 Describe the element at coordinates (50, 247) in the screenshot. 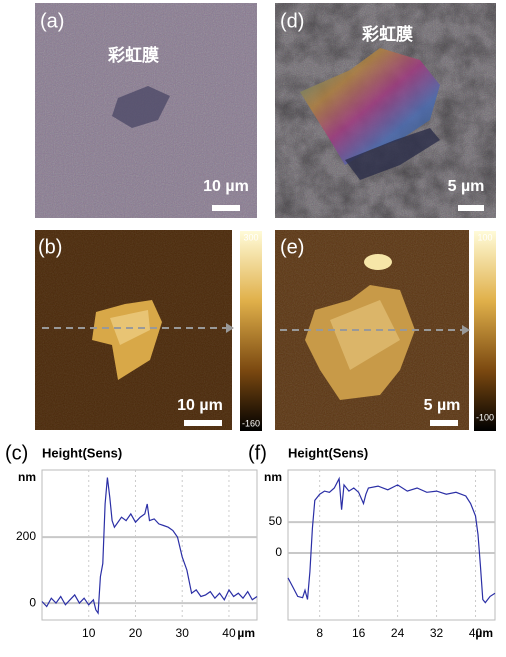

I see `panel-label: (b)` at that location.